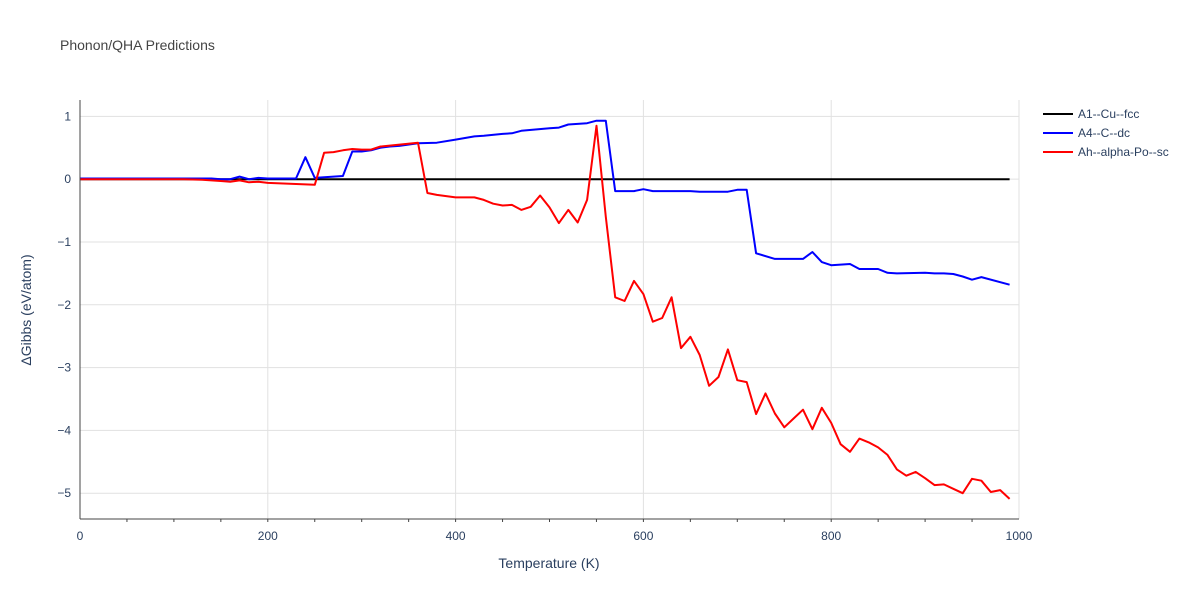  What do you see at coordinates (548, 563) in the screenshot?
I see `x-axis-label: Temperature (K)` at bounding box center [548, 563].